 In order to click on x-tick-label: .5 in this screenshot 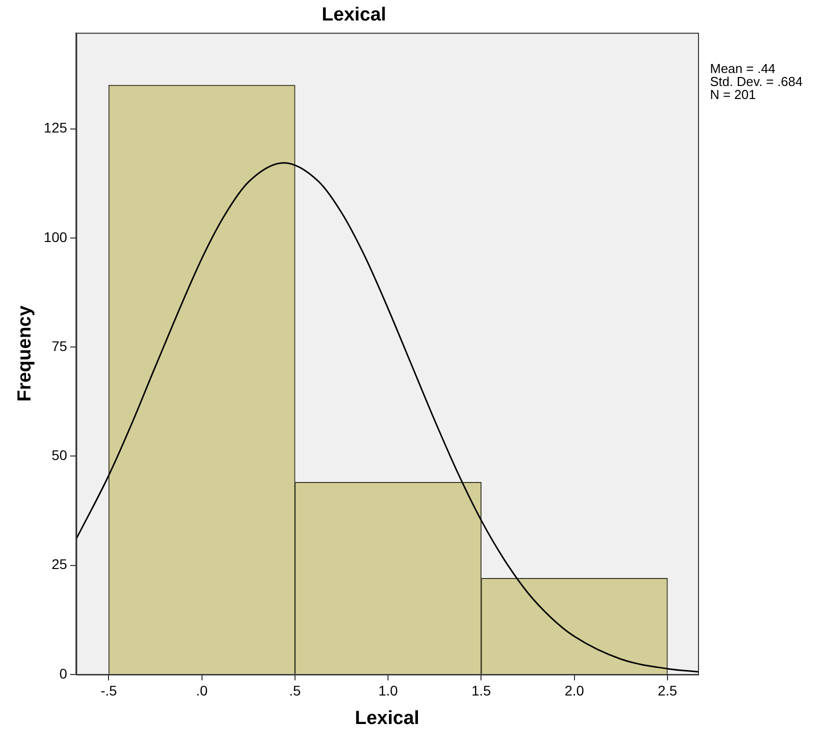, I will do `click(295, 690)`.